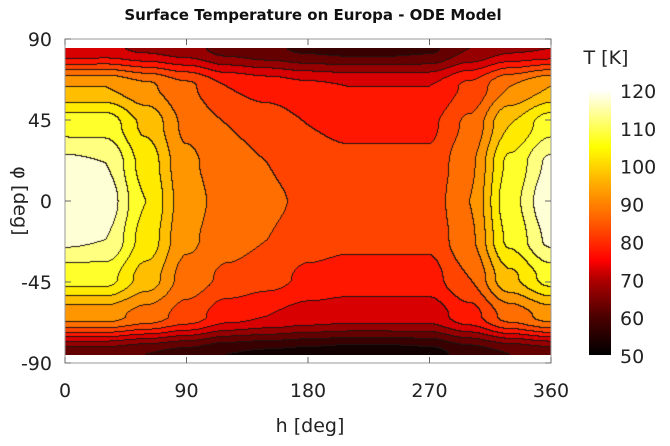  I want to click on colorbar-tick-label: 110, so click(638, 130).